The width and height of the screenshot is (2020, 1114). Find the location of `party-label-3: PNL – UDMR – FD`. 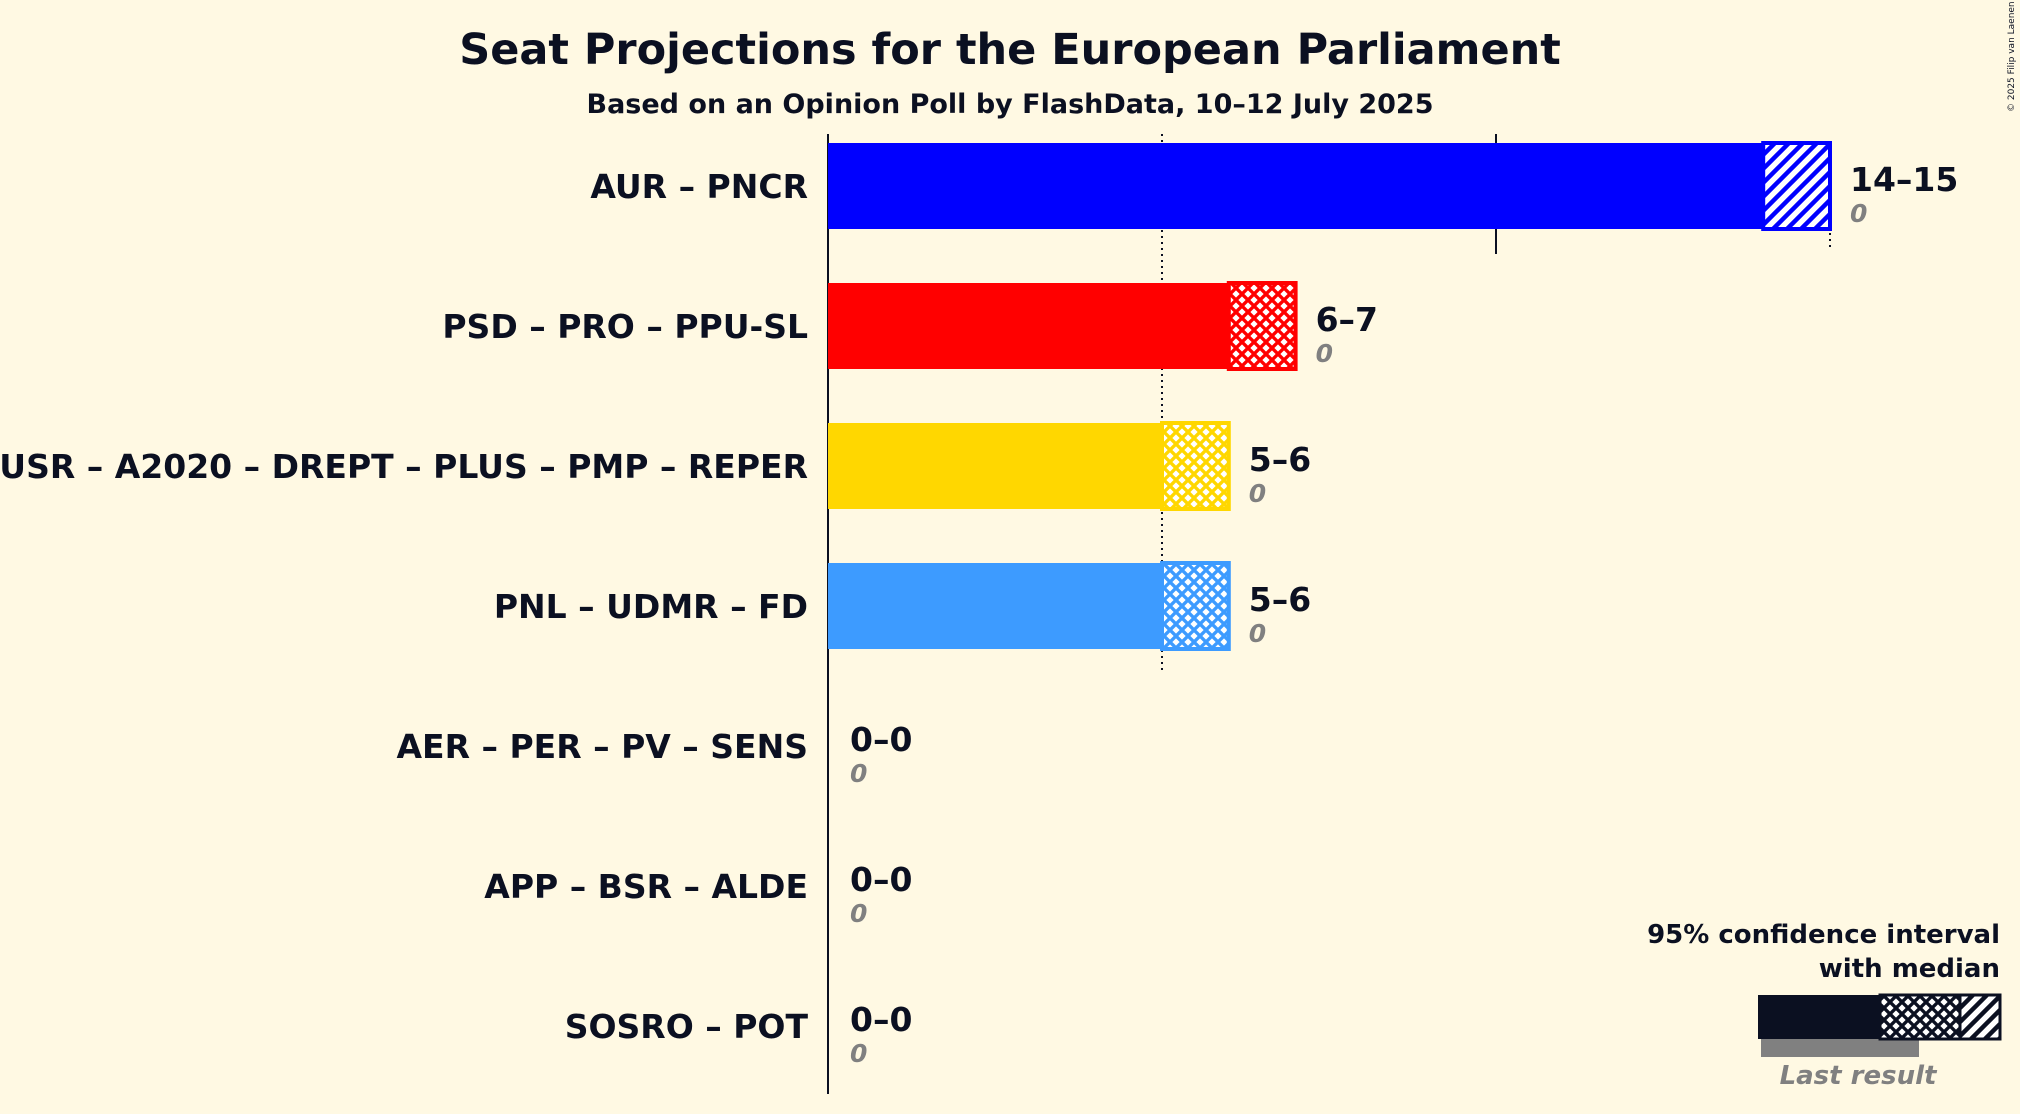

party-label-3: PNL – UDMR – FD is located at coordinates (651, 606).